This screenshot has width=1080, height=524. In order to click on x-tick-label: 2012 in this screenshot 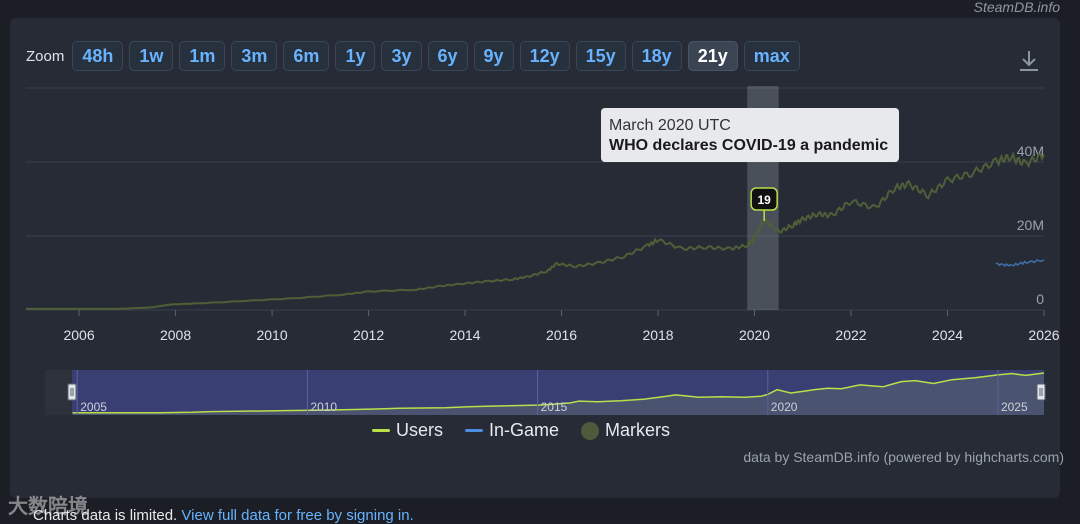, I will do `click(368, 335)`.